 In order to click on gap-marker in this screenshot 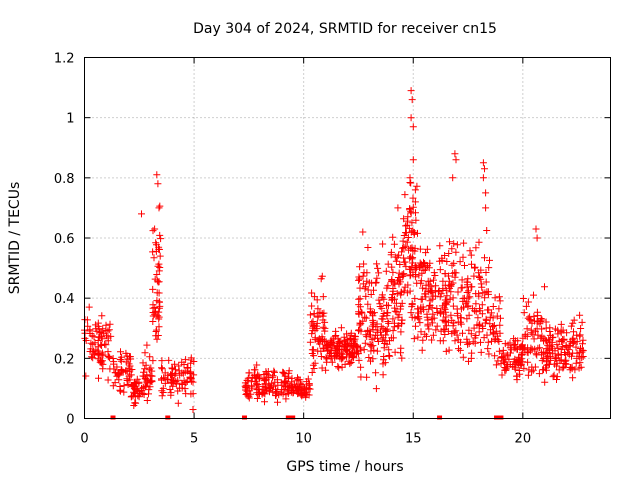, I will do `click(497, 417)`.